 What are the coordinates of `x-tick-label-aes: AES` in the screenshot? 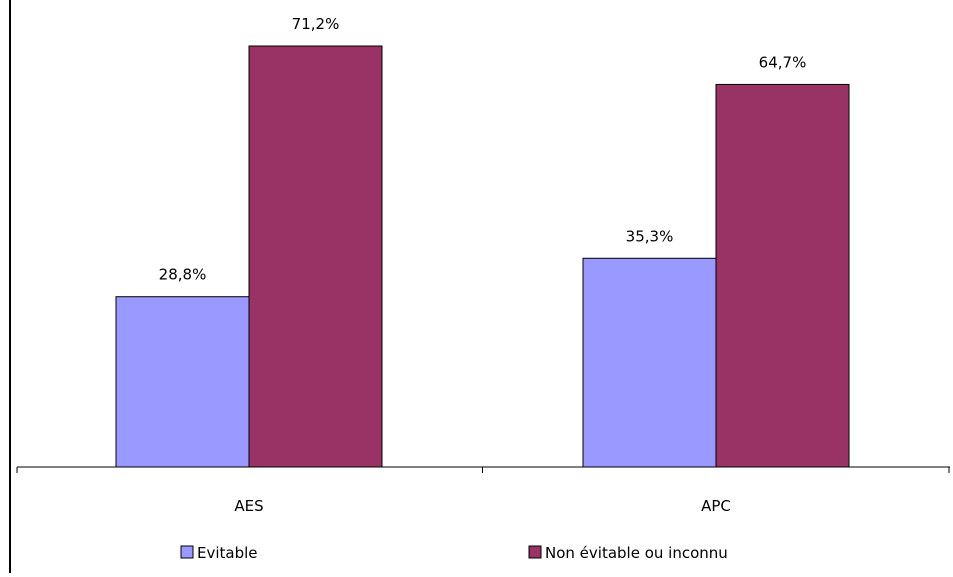 It's located at (248, 506).